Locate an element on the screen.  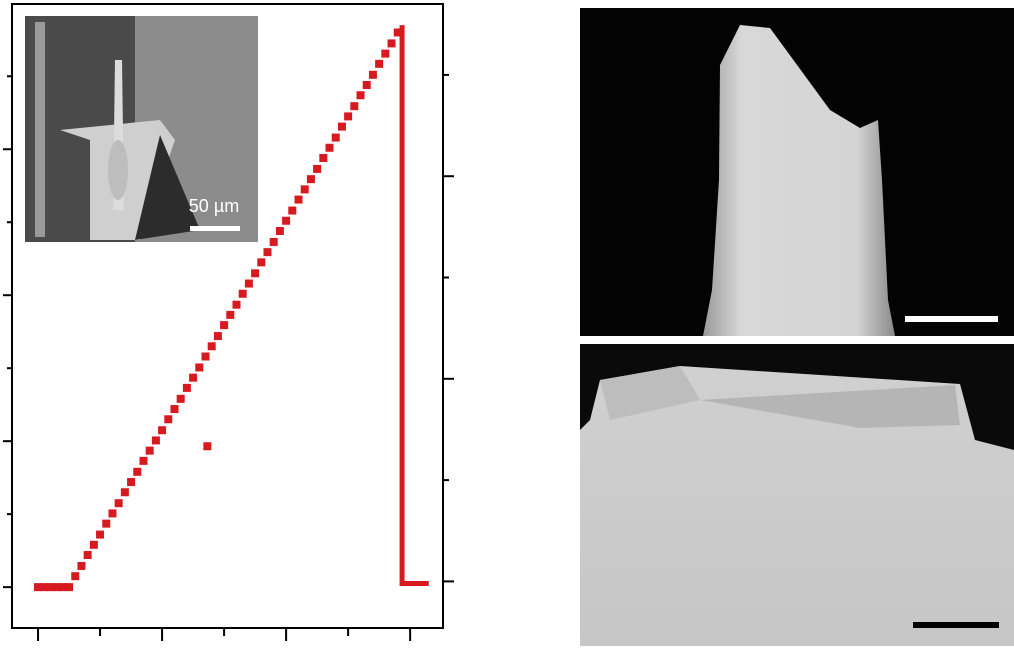
inset-image is located at coordinates (141, 129).